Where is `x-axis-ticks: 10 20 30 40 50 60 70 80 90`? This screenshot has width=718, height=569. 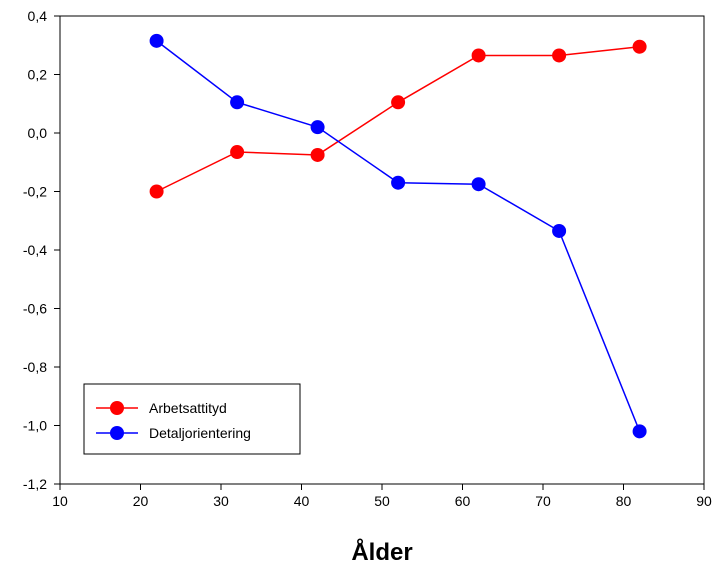 x-axis-ticks: 10 20 30 40 50 60 70 80 90 is located at coordinates (382, 496).